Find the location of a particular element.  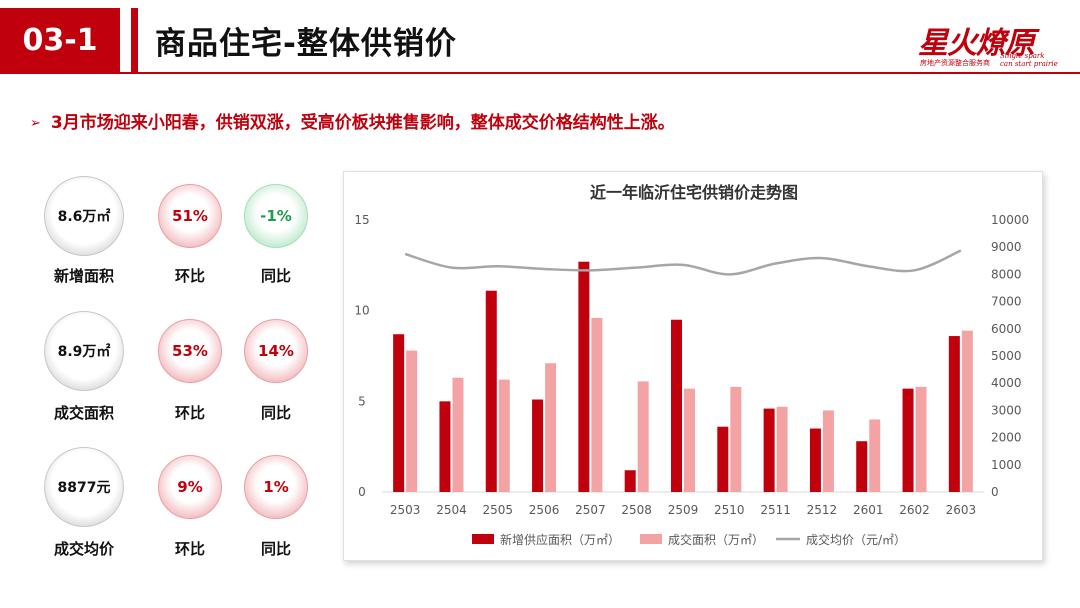

y-left-tick-label: 5 is located at coordinates (362, 401).